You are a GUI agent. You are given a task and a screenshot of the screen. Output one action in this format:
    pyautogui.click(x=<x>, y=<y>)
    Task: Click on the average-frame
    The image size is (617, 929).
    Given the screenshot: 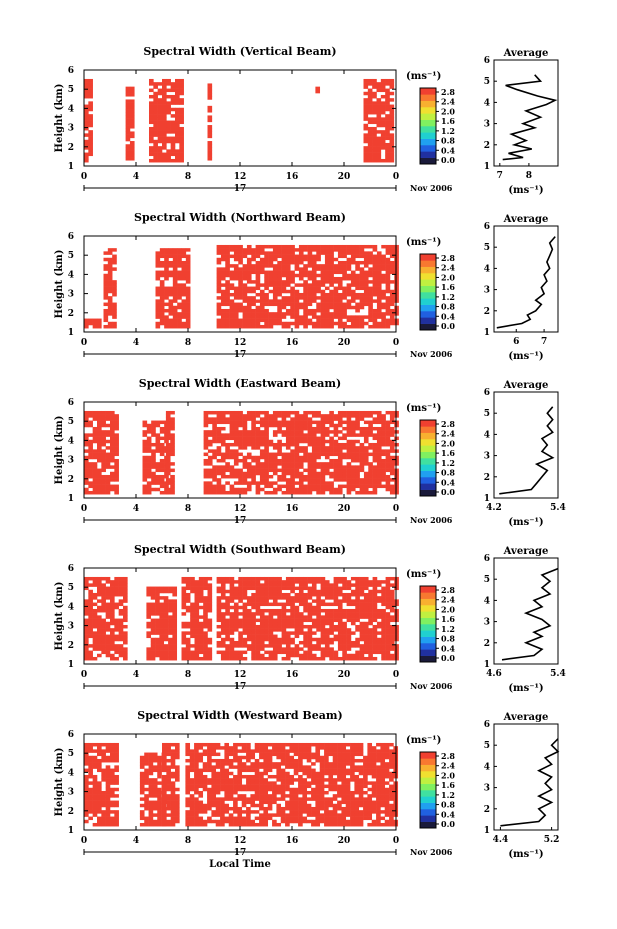 What is the action you would take?
    pyautogui.click(x=526, y=611)
    